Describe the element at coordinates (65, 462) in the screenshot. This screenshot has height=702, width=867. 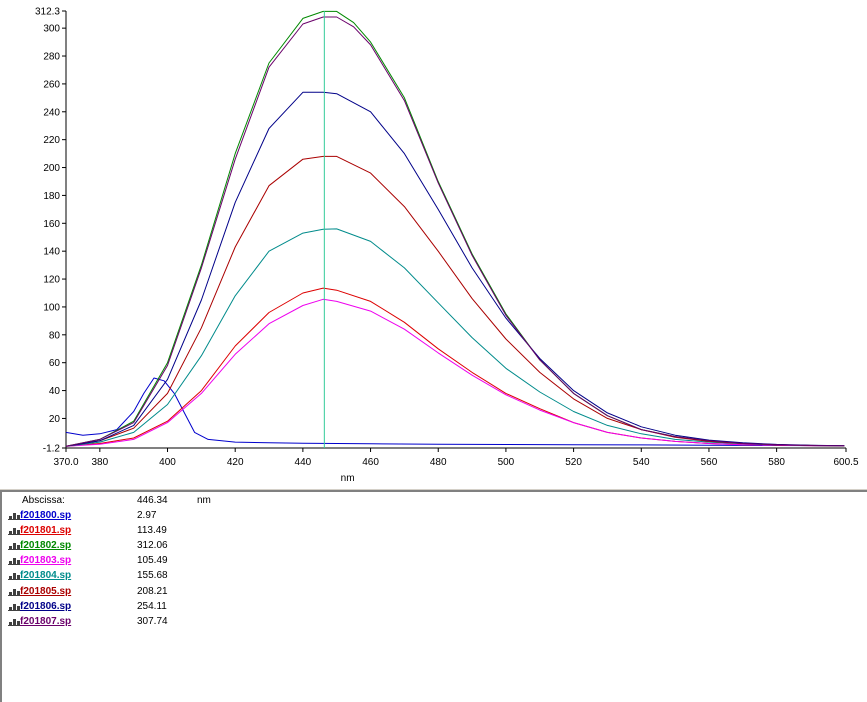
I see `x-tick-label: 370.0` at that location.